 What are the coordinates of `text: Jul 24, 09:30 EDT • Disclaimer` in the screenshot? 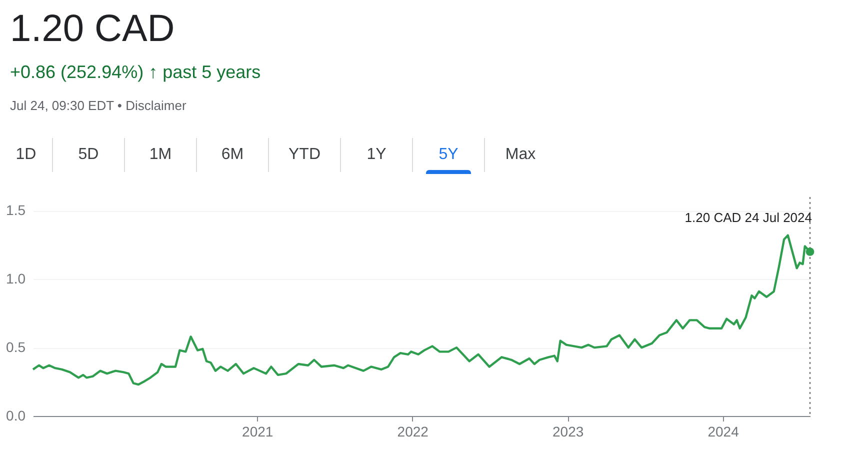 It's located at (98, 105).